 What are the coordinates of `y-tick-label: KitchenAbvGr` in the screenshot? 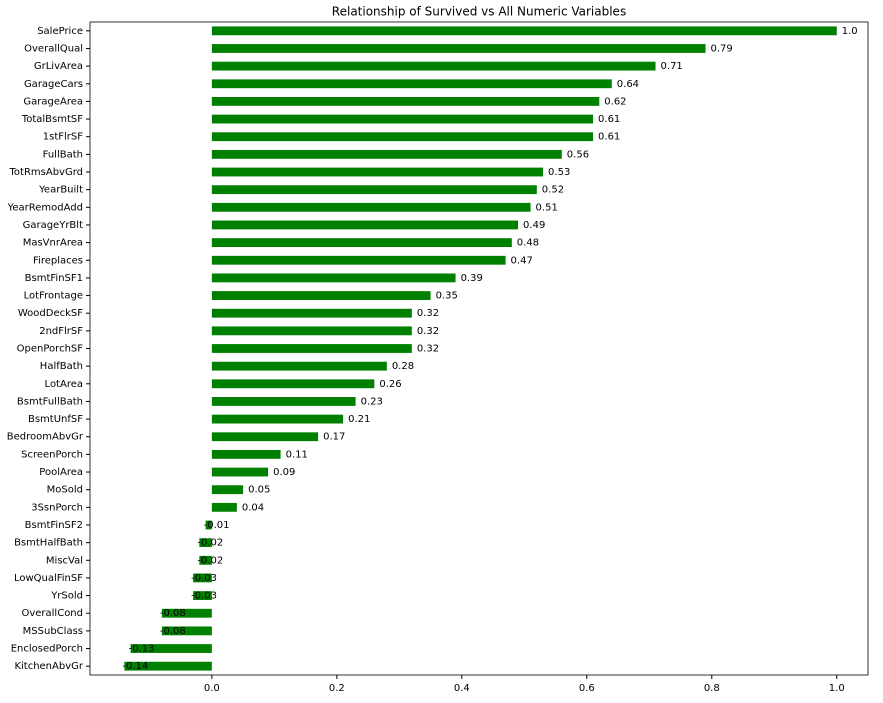 It's located at (48, 666).